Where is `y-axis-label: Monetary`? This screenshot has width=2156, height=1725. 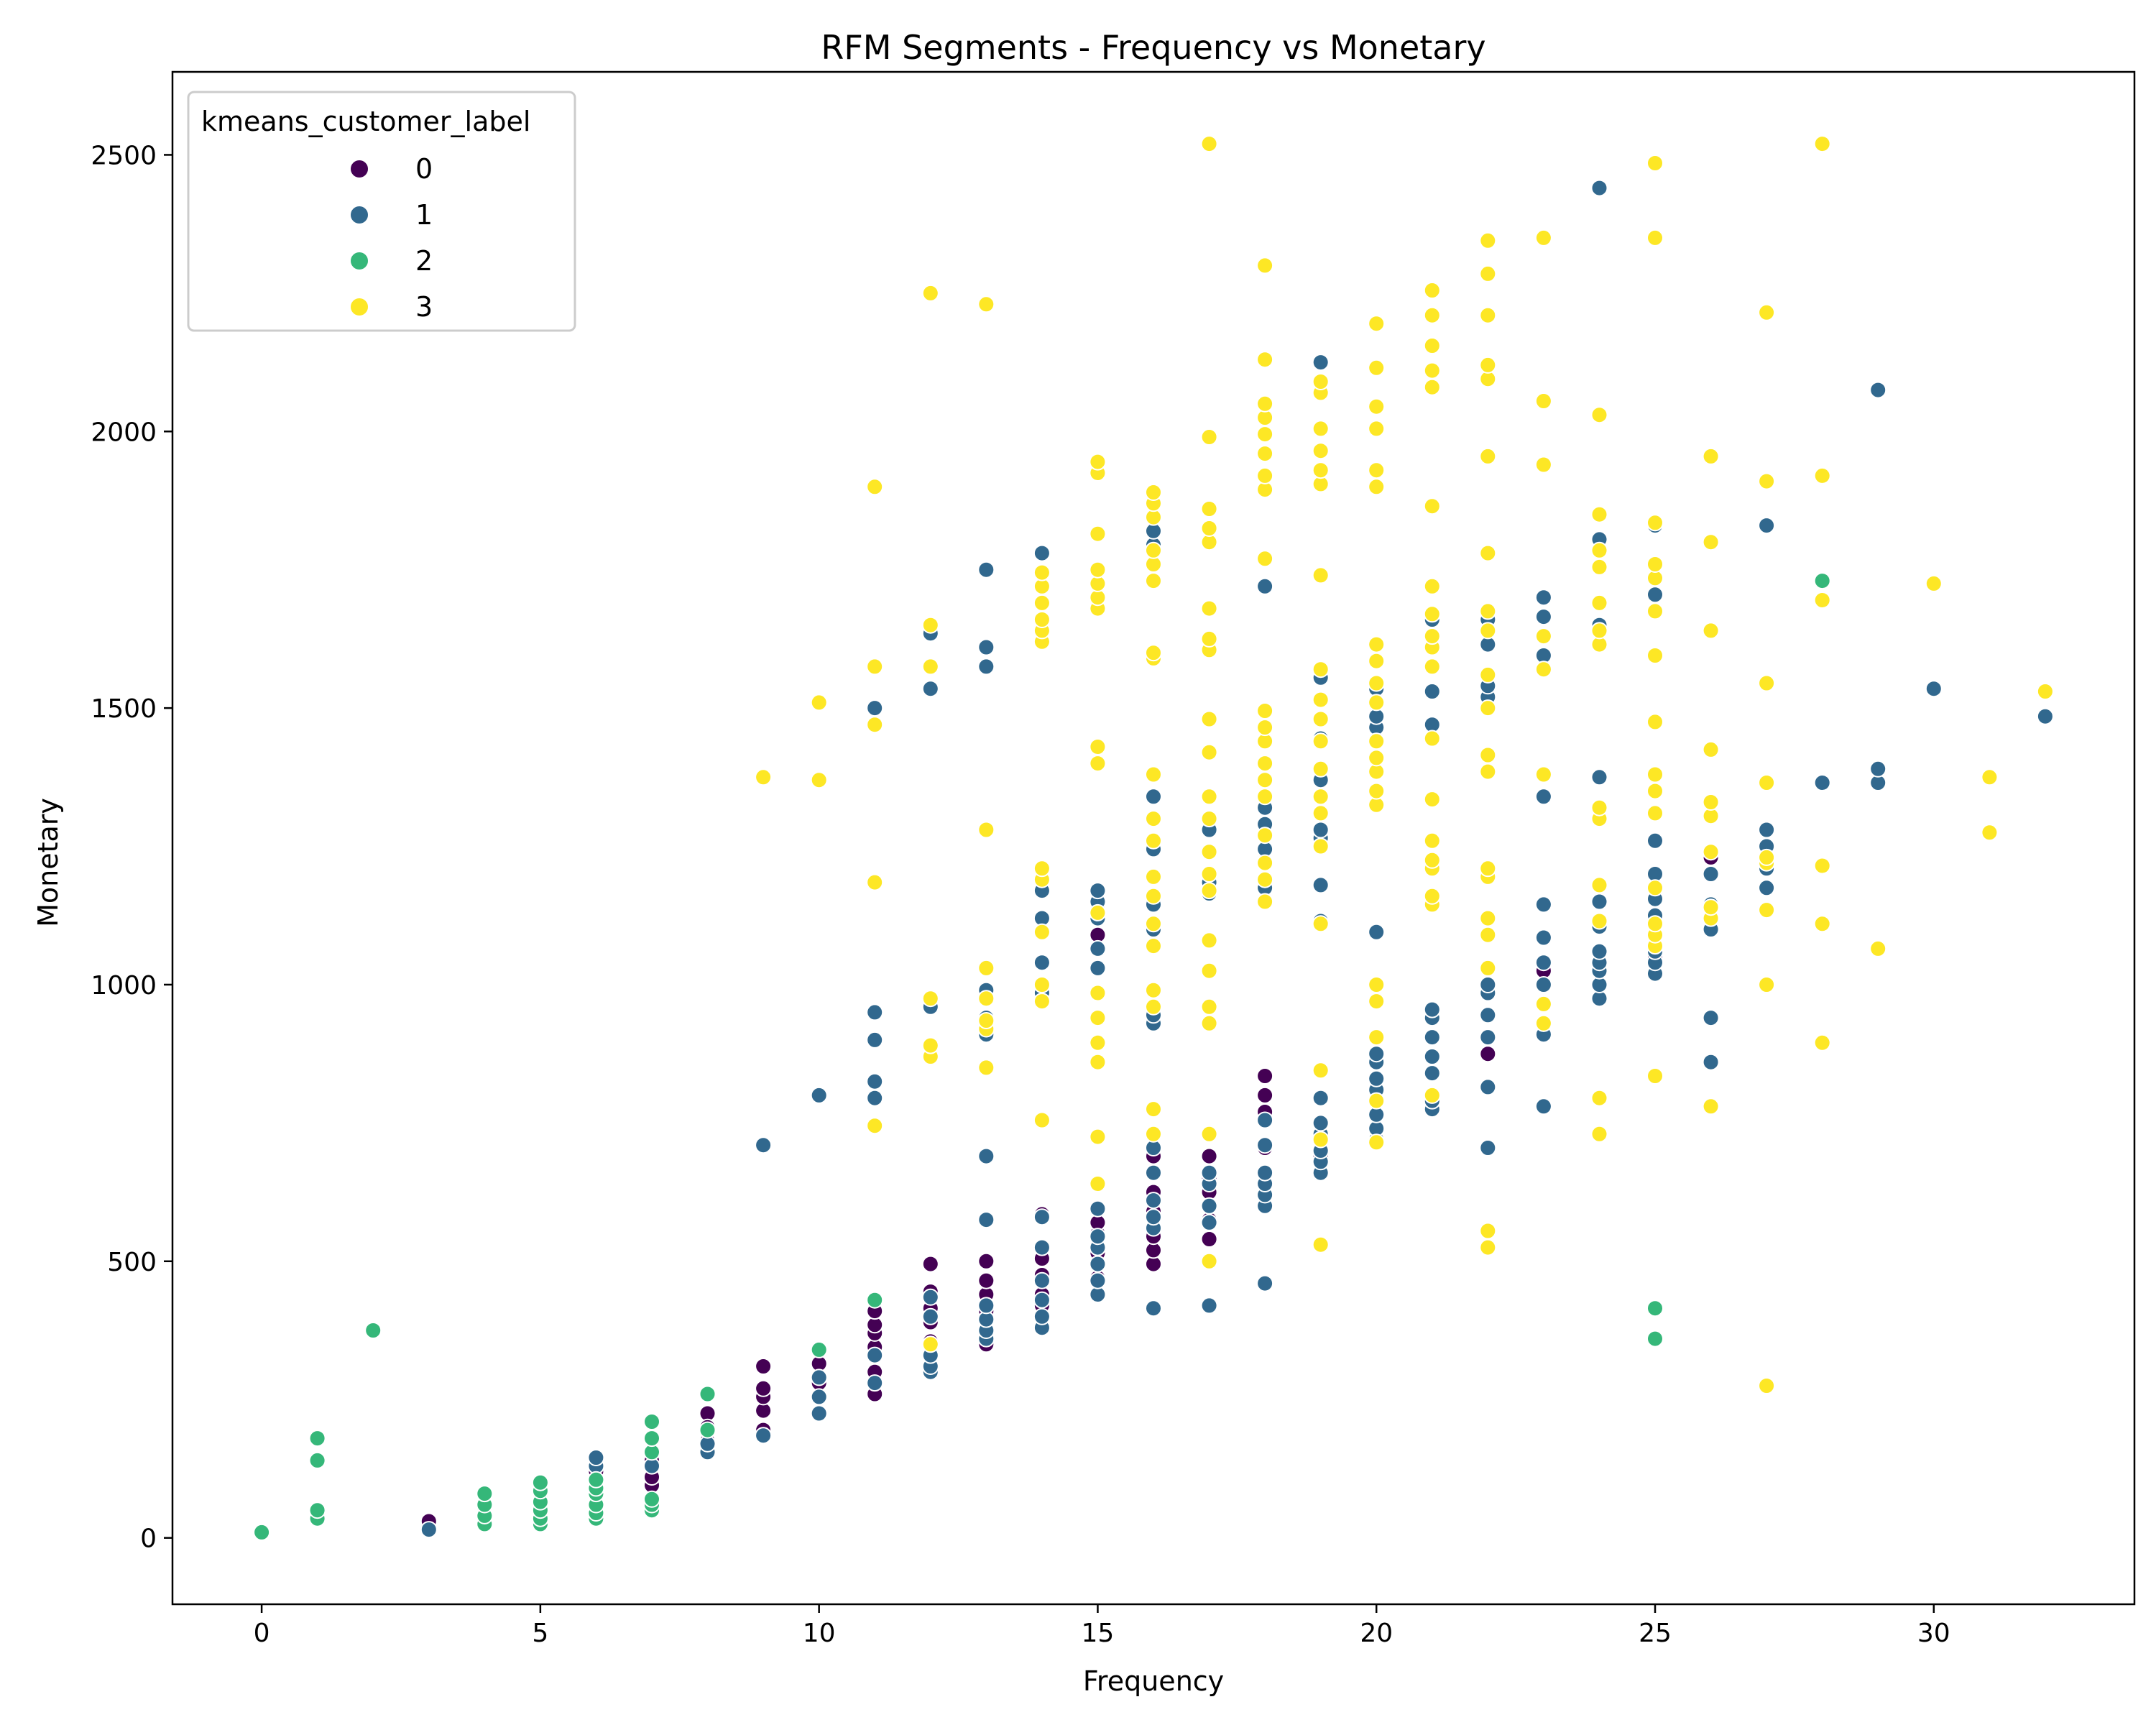
y-axis-label: Monetary is located at coordinates (48, 862).